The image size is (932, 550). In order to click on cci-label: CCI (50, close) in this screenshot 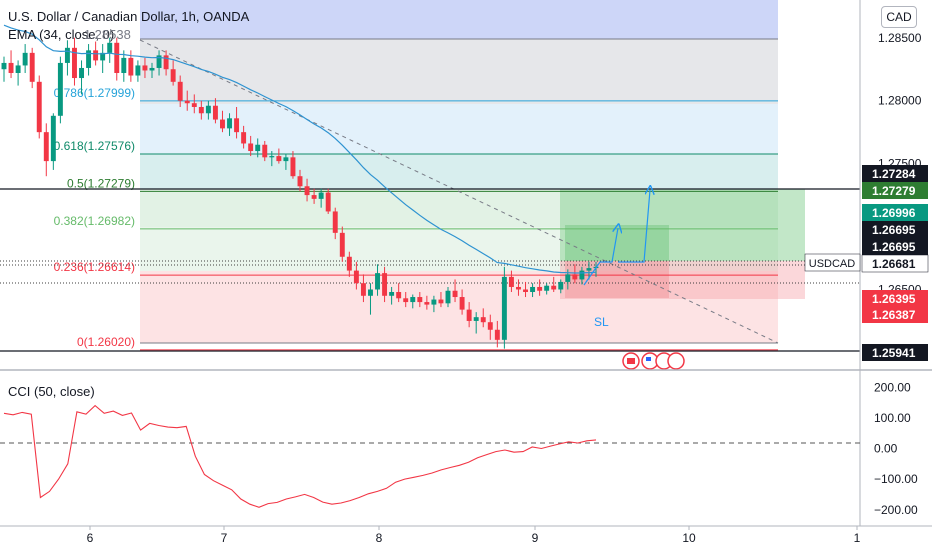, I will do `click(51, 391)`.